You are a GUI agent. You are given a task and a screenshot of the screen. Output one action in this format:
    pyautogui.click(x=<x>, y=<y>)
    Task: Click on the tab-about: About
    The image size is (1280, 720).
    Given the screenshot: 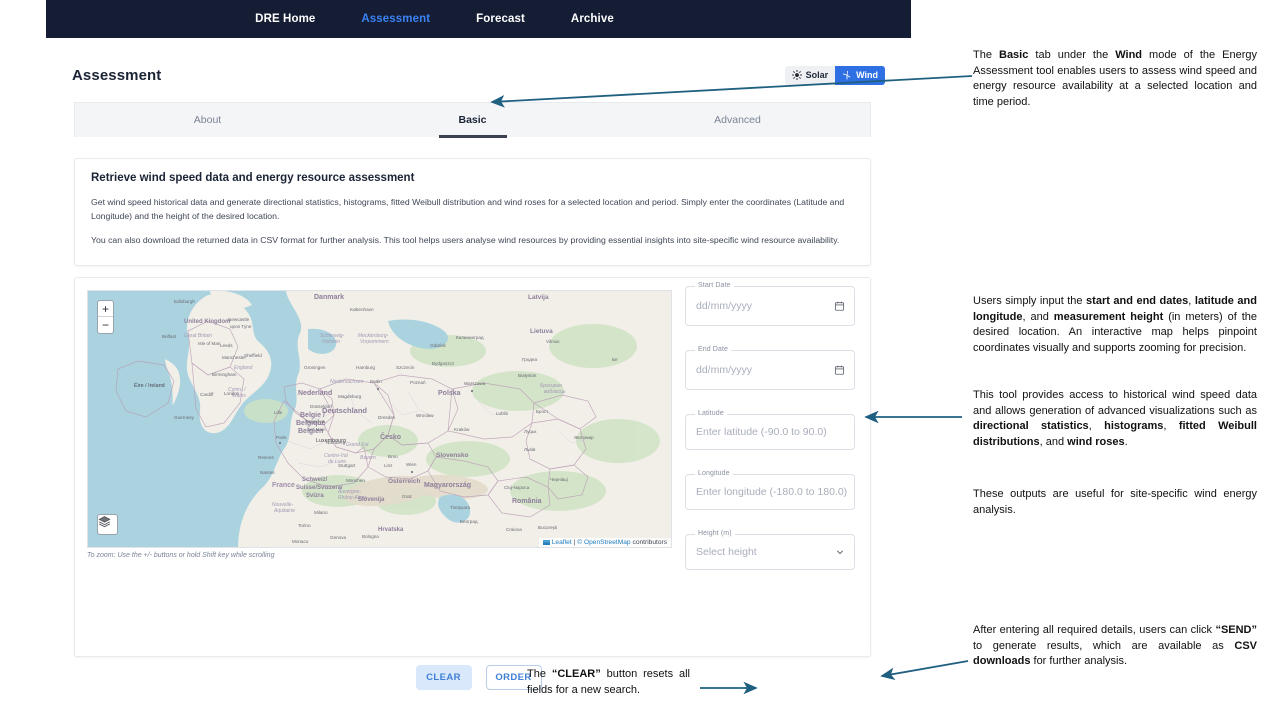 What is the action you would take?
    pyautogui.click(x=207, y=120)
    